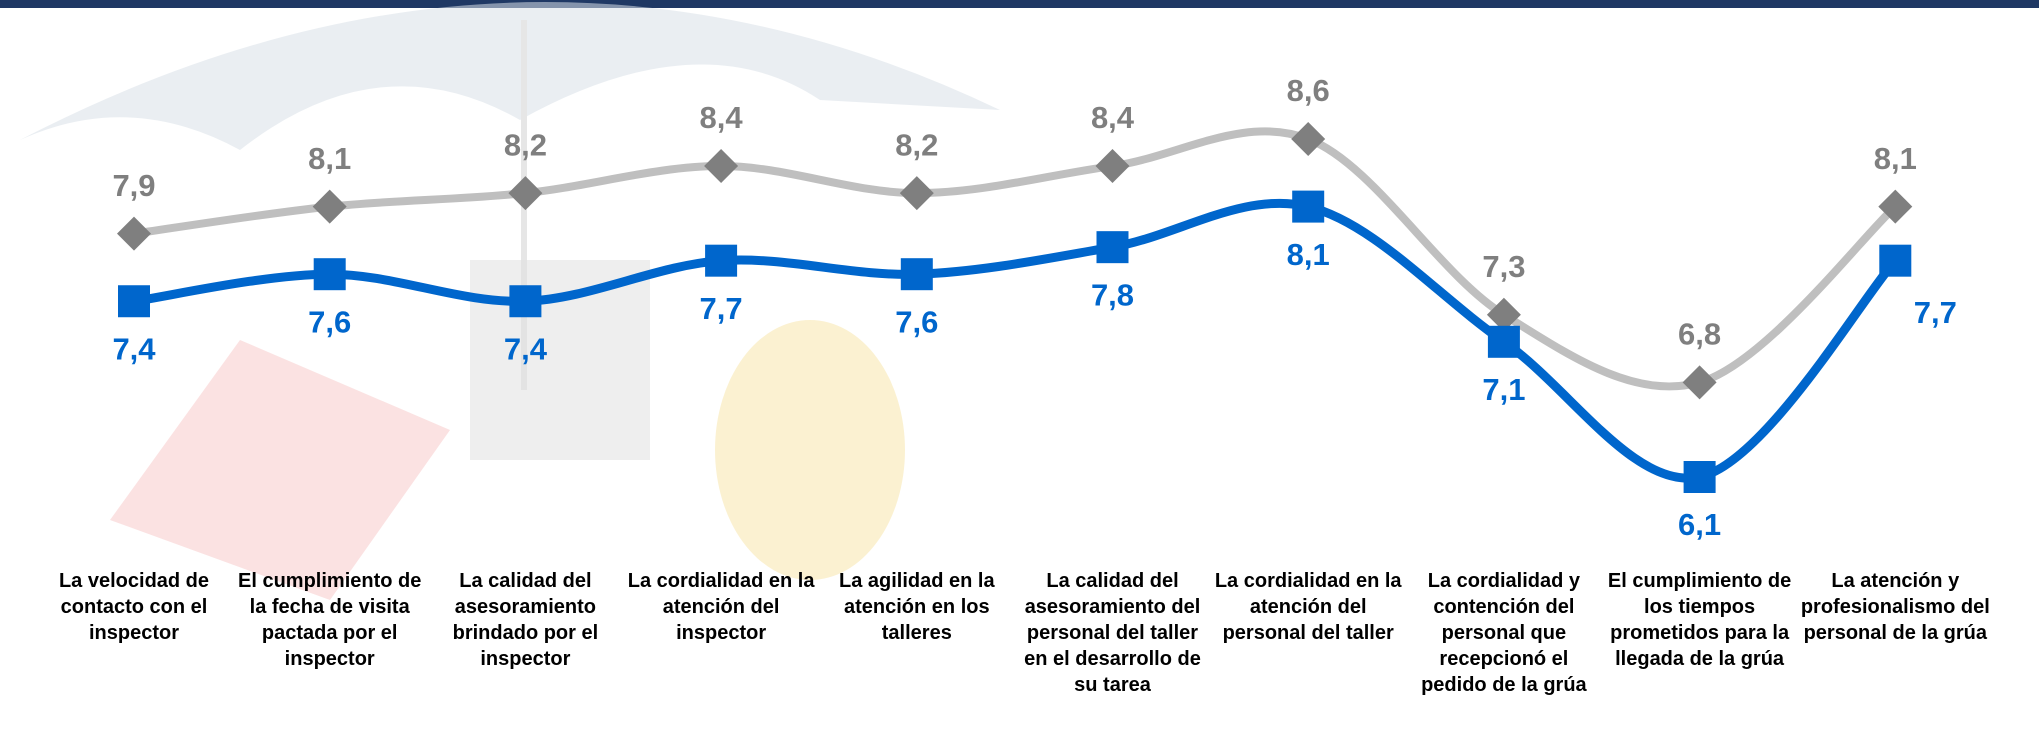 The height and width of the screenshot is (736, 2039). What do you see at coordinates (1699, 334) in the screenshot?
I see `value-label: 6,8` at bounding box center [1699, 334].